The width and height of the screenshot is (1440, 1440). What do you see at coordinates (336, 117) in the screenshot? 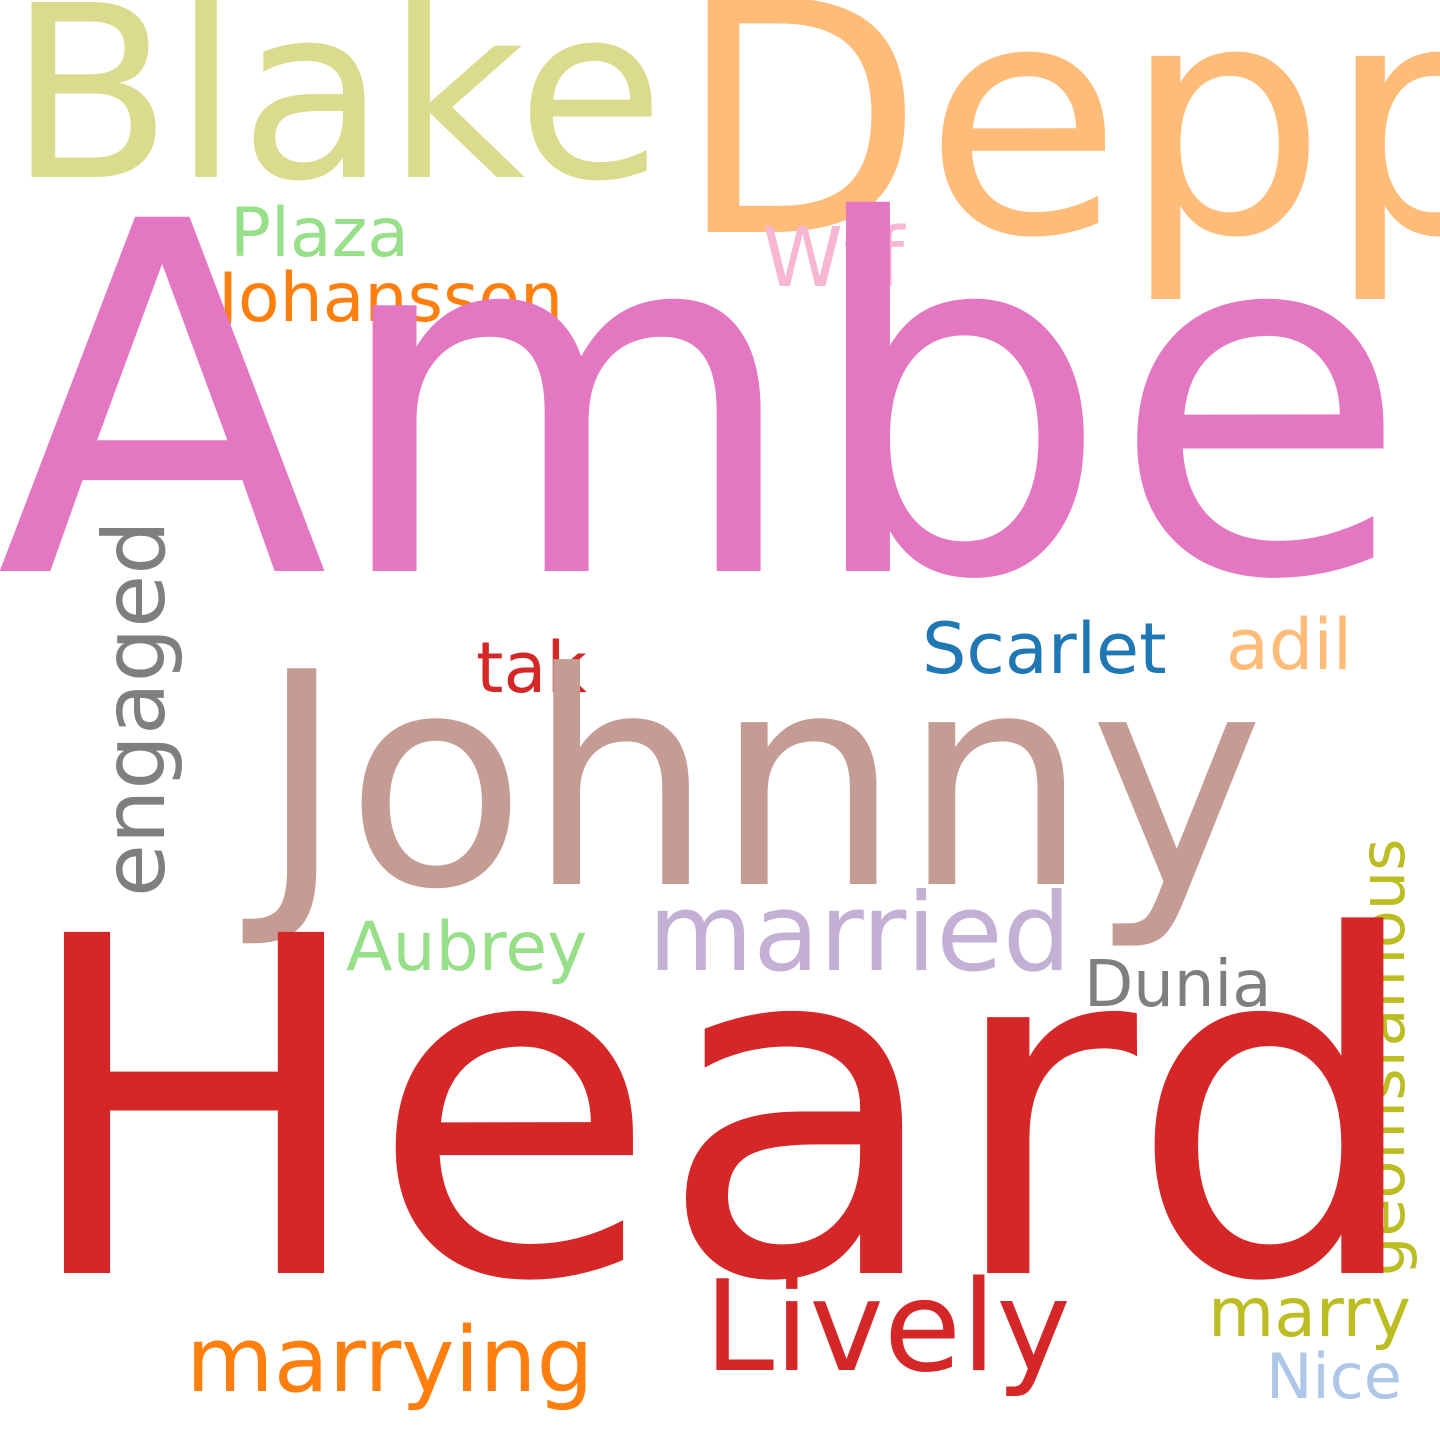
I see `word-blake: Blake` at bounding box center [336, 117].